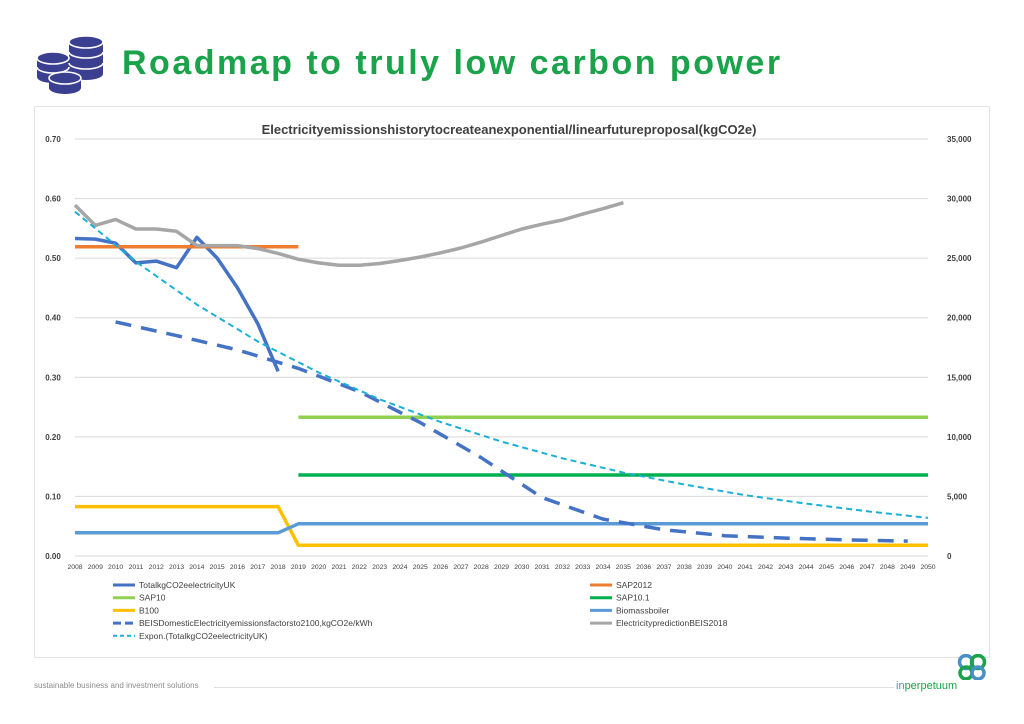 The width and height of the screenshot is (1024, 724). Describe the element at coordinates (217, 567) in the screenshot. I see `x-tick-label: 2015` at that location.